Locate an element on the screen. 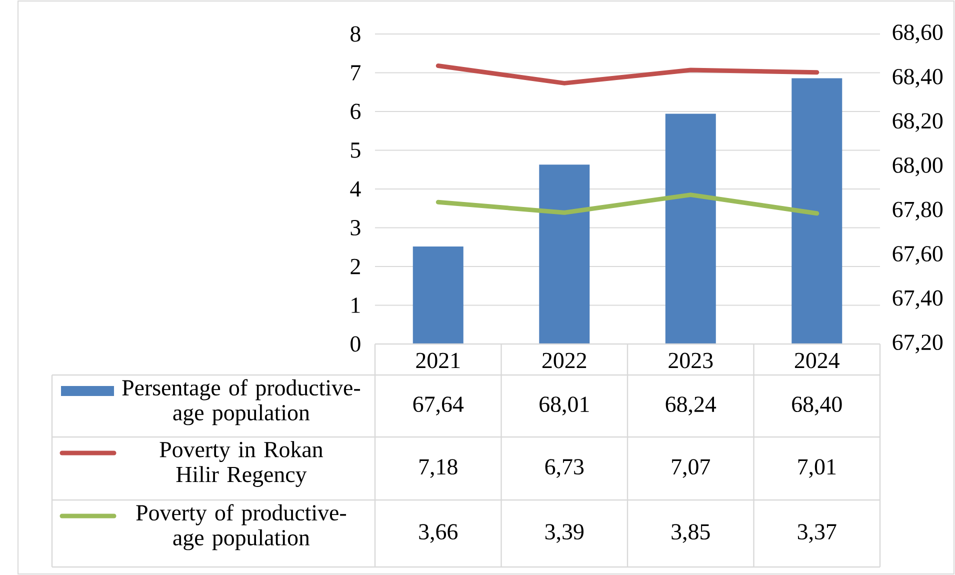  data-label: 68,24 is located at coordinates (691, 406).